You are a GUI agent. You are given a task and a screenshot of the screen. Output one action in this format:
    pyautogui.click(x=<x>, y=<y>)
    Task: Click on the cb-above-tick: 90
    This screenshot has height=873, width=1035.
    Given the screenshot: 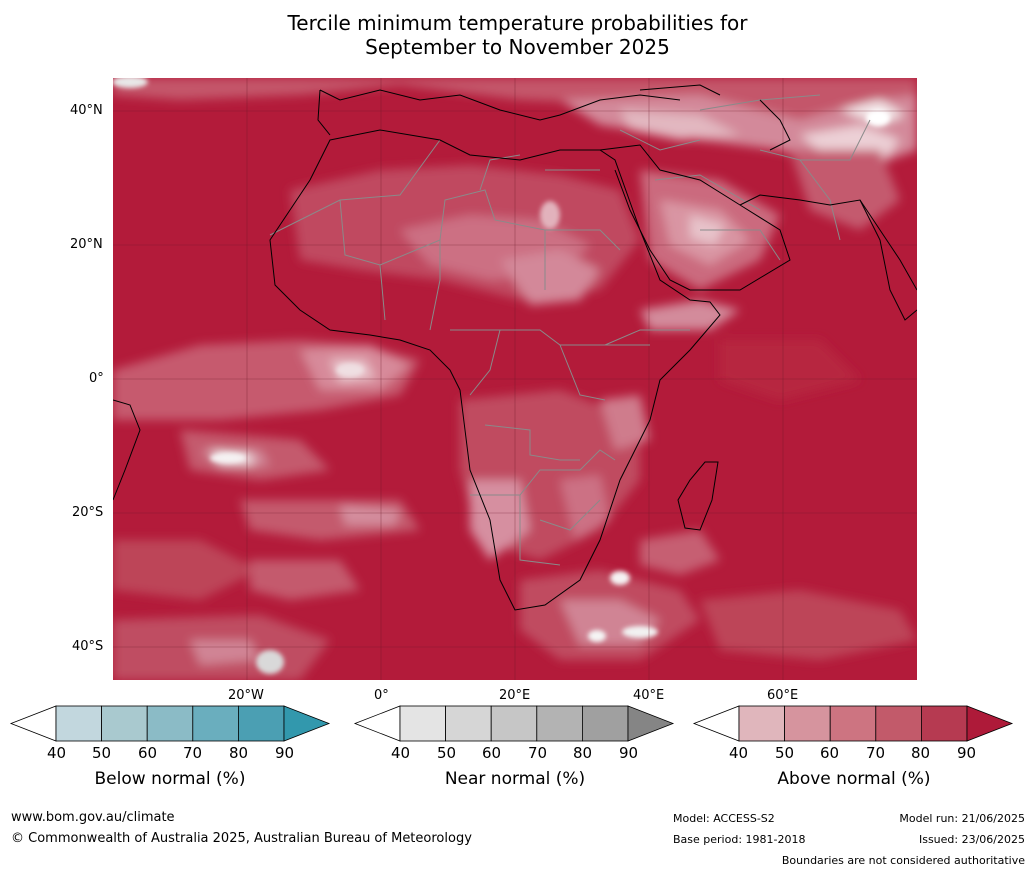 What is the action you would take?
    pyautogui.click(x=967, y=753)
    